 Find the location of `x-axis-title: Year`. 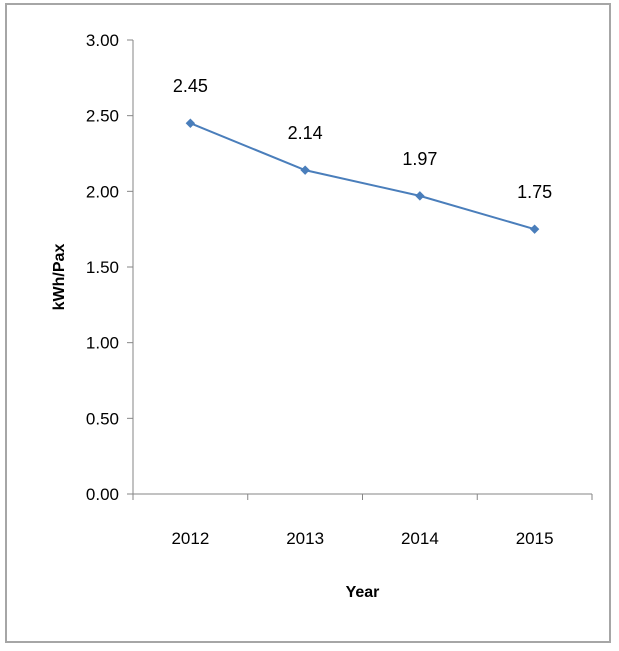

x-axis-title: Year is located at coordinates (363, 592).